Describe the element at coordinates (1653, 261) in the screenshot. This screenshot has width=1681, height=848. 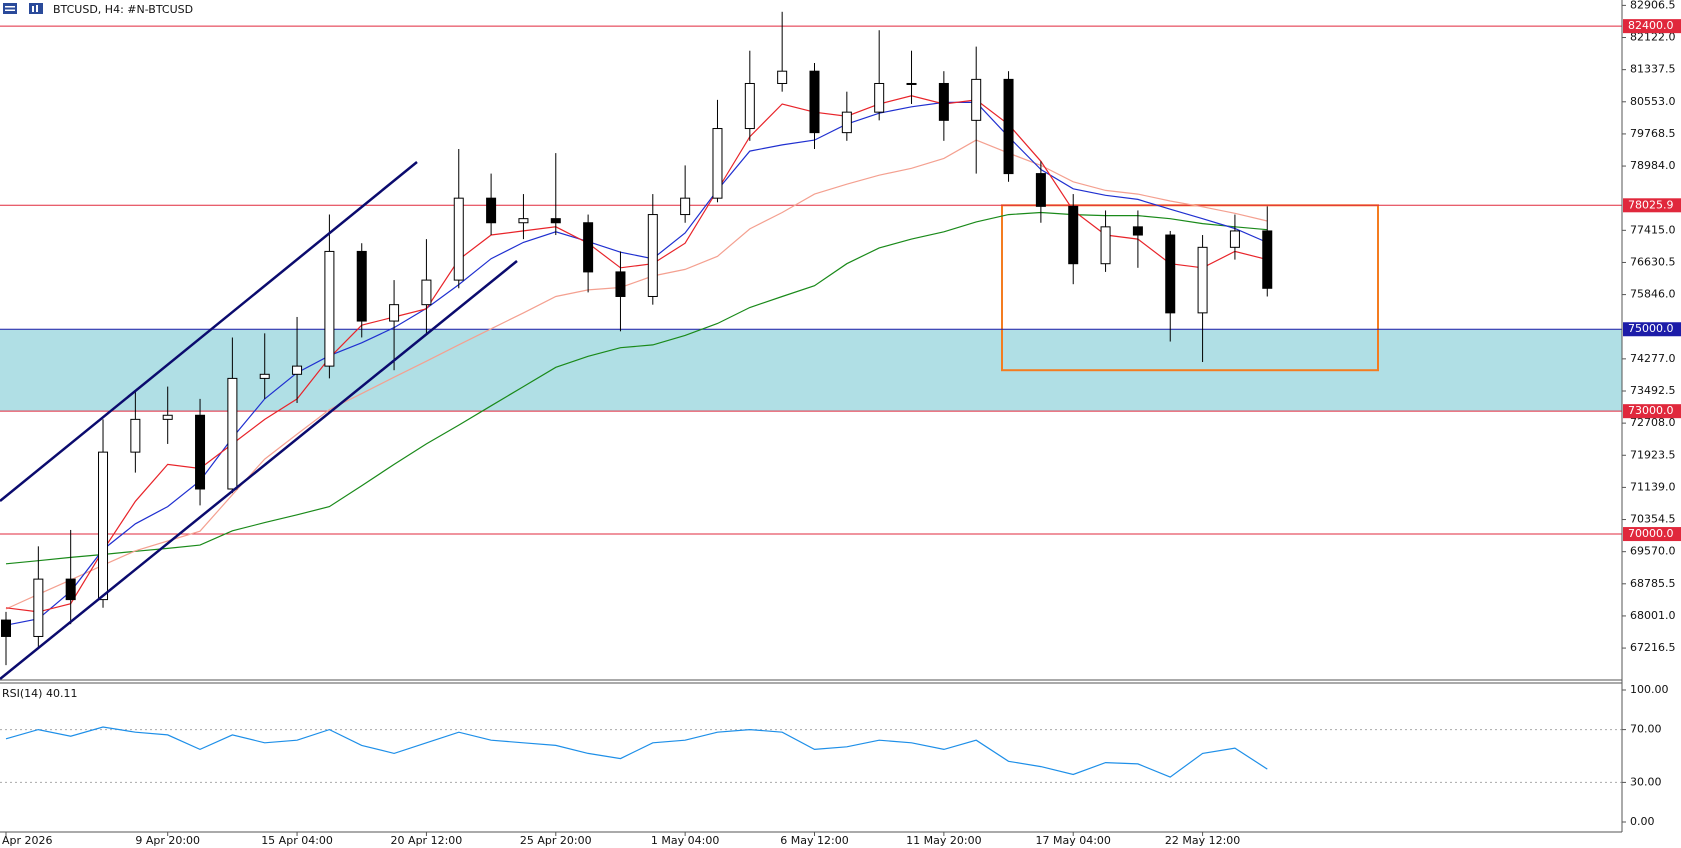
I see `y-tick-label: 76630.5` at that location.